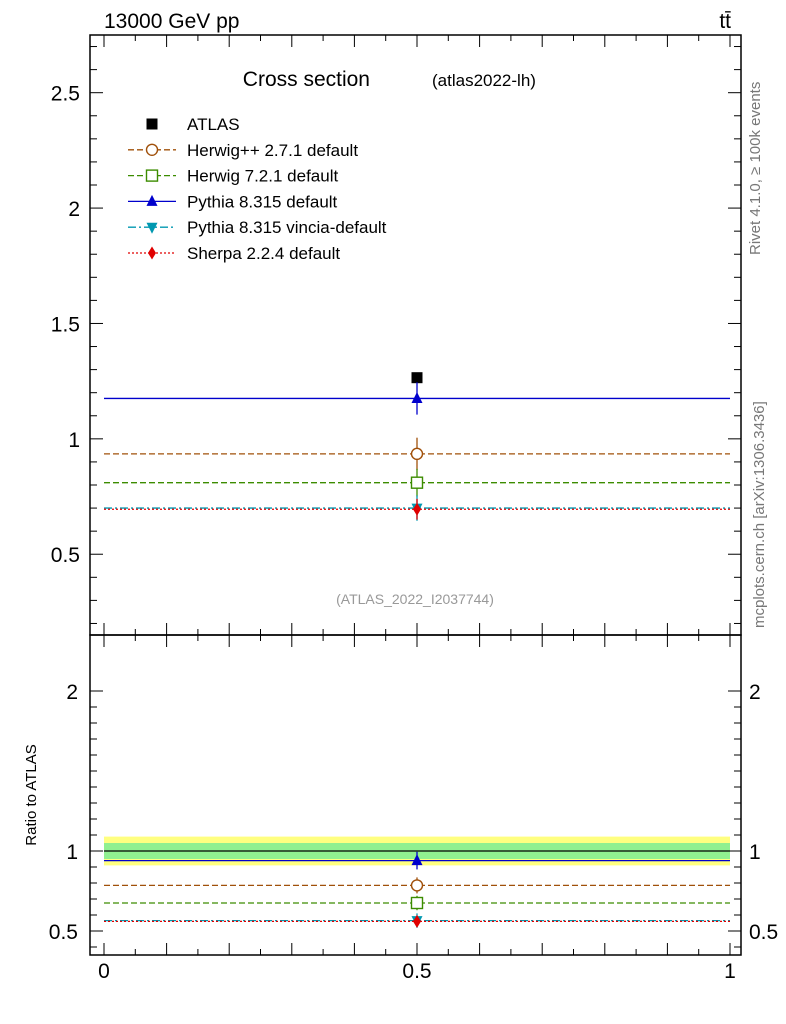 The image size is (786, 1024). What do you see at coordinates (272, 150) in the screenshot?
I see `legend-label-herwigpp: Herwig++ 2.7.1 default` at bounding box center [272, 150].